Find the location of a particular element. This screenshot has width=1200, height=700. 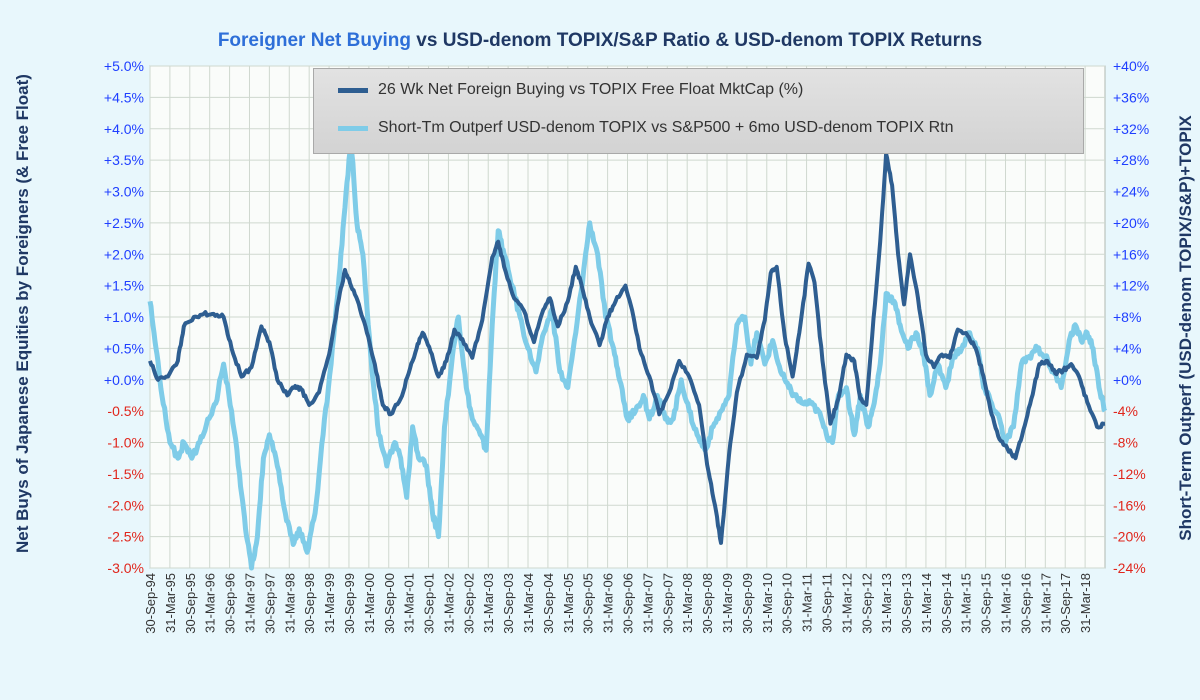

x-tick-label: 31-Mar-00 is located at coordinates (369, 603).